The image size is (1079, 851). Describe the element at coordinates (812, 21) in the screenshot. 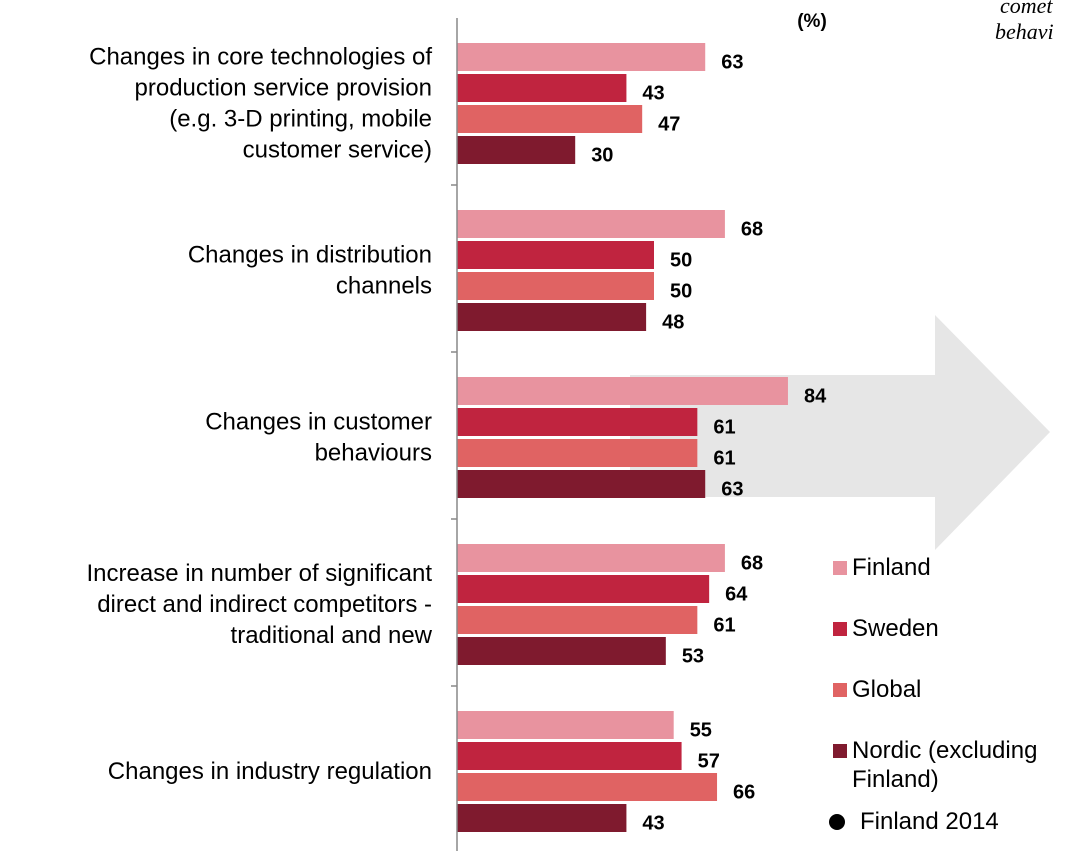

I see `unit-label: (%)` at that location.